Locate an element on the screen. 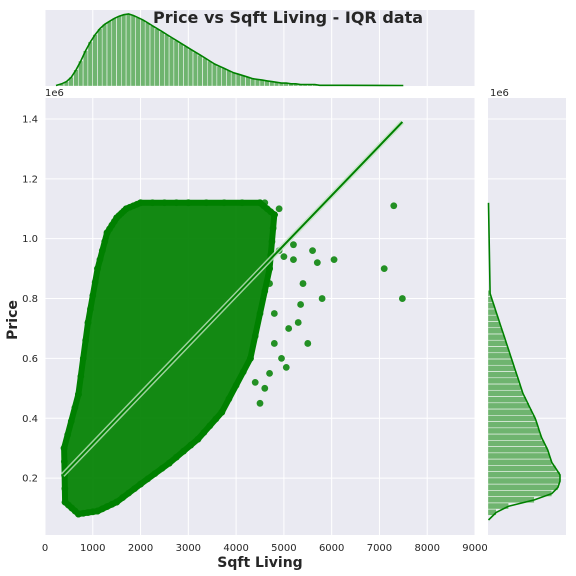 Image resolution: width=576 pixels, height=576 pixels. right-kde-curve is located at coordinates (524, 361).